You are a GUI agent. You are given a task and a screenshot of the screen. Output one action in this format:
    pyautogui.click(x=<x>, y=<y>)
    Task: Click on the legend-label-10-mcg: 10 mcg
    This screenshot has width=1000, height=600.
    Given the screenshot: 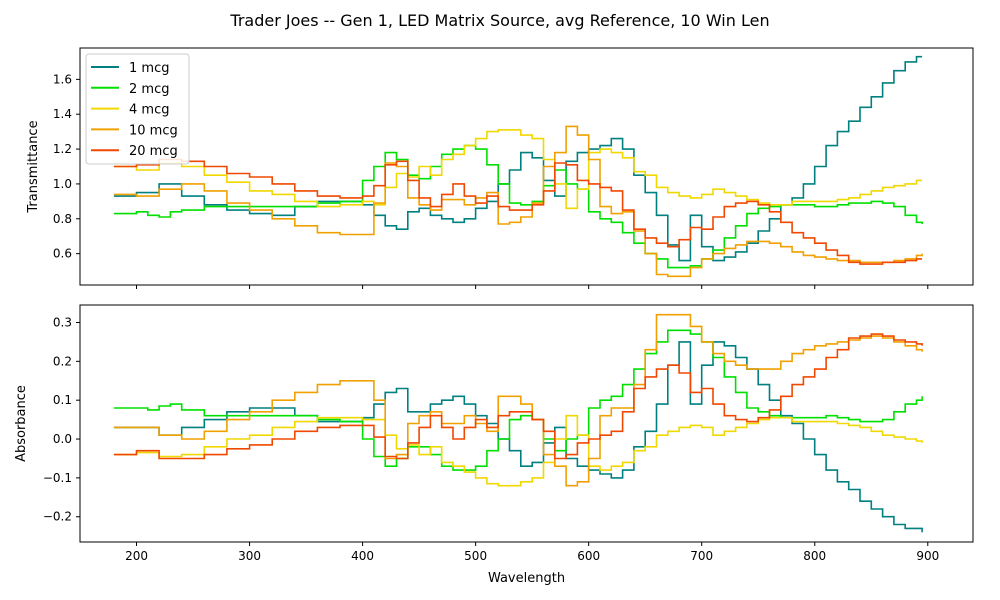 What is the action you would take?
    pyautogui.click(x=153, y=130)
    